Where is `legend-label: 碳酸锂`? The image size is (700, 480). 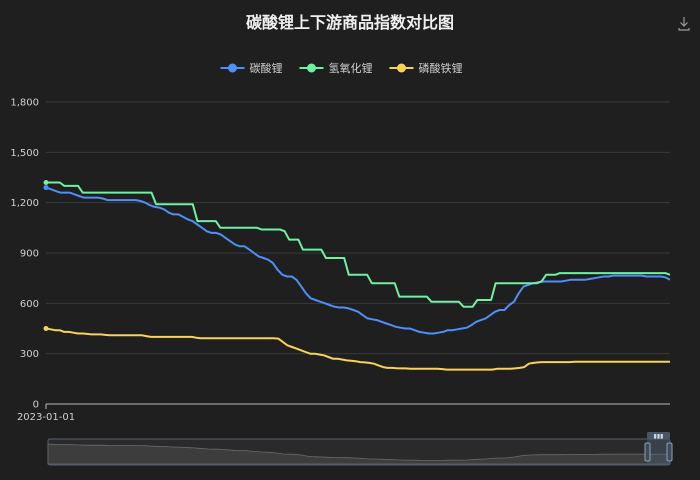 legend-label: 碳酸锂 is located at coordinates (266, 68).